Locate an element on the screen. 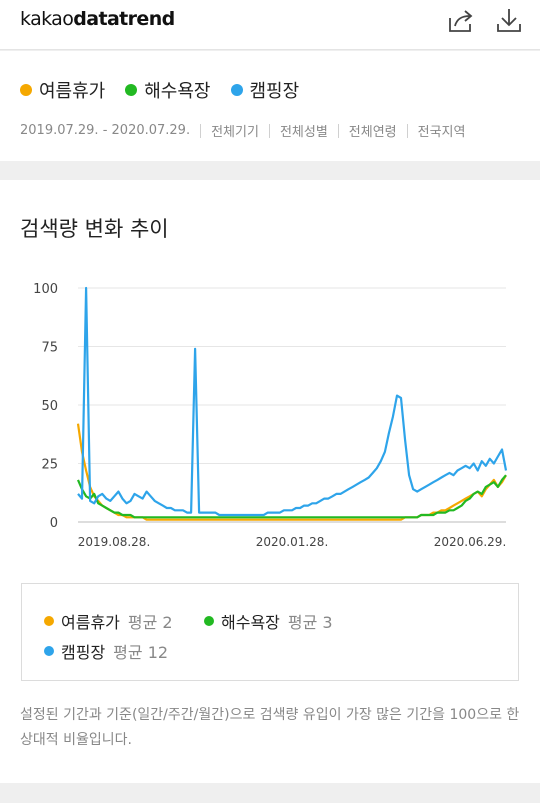 Image resolution: width=540 pixels, height=803 pixels. y-tick-label: 50 is located at coordinates (49, 406).